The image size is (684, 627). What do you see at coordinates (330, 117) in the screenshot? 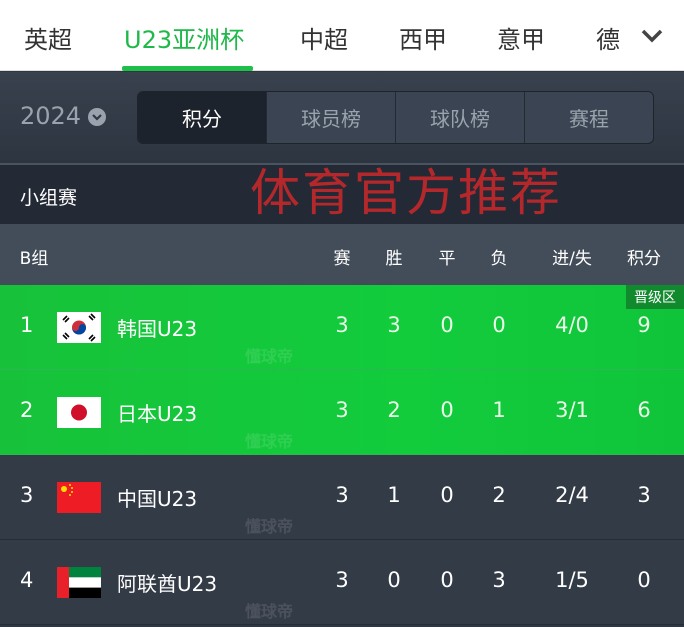
I see `tab-player-rankings: 球员榜` at bounding box center [330, 117].